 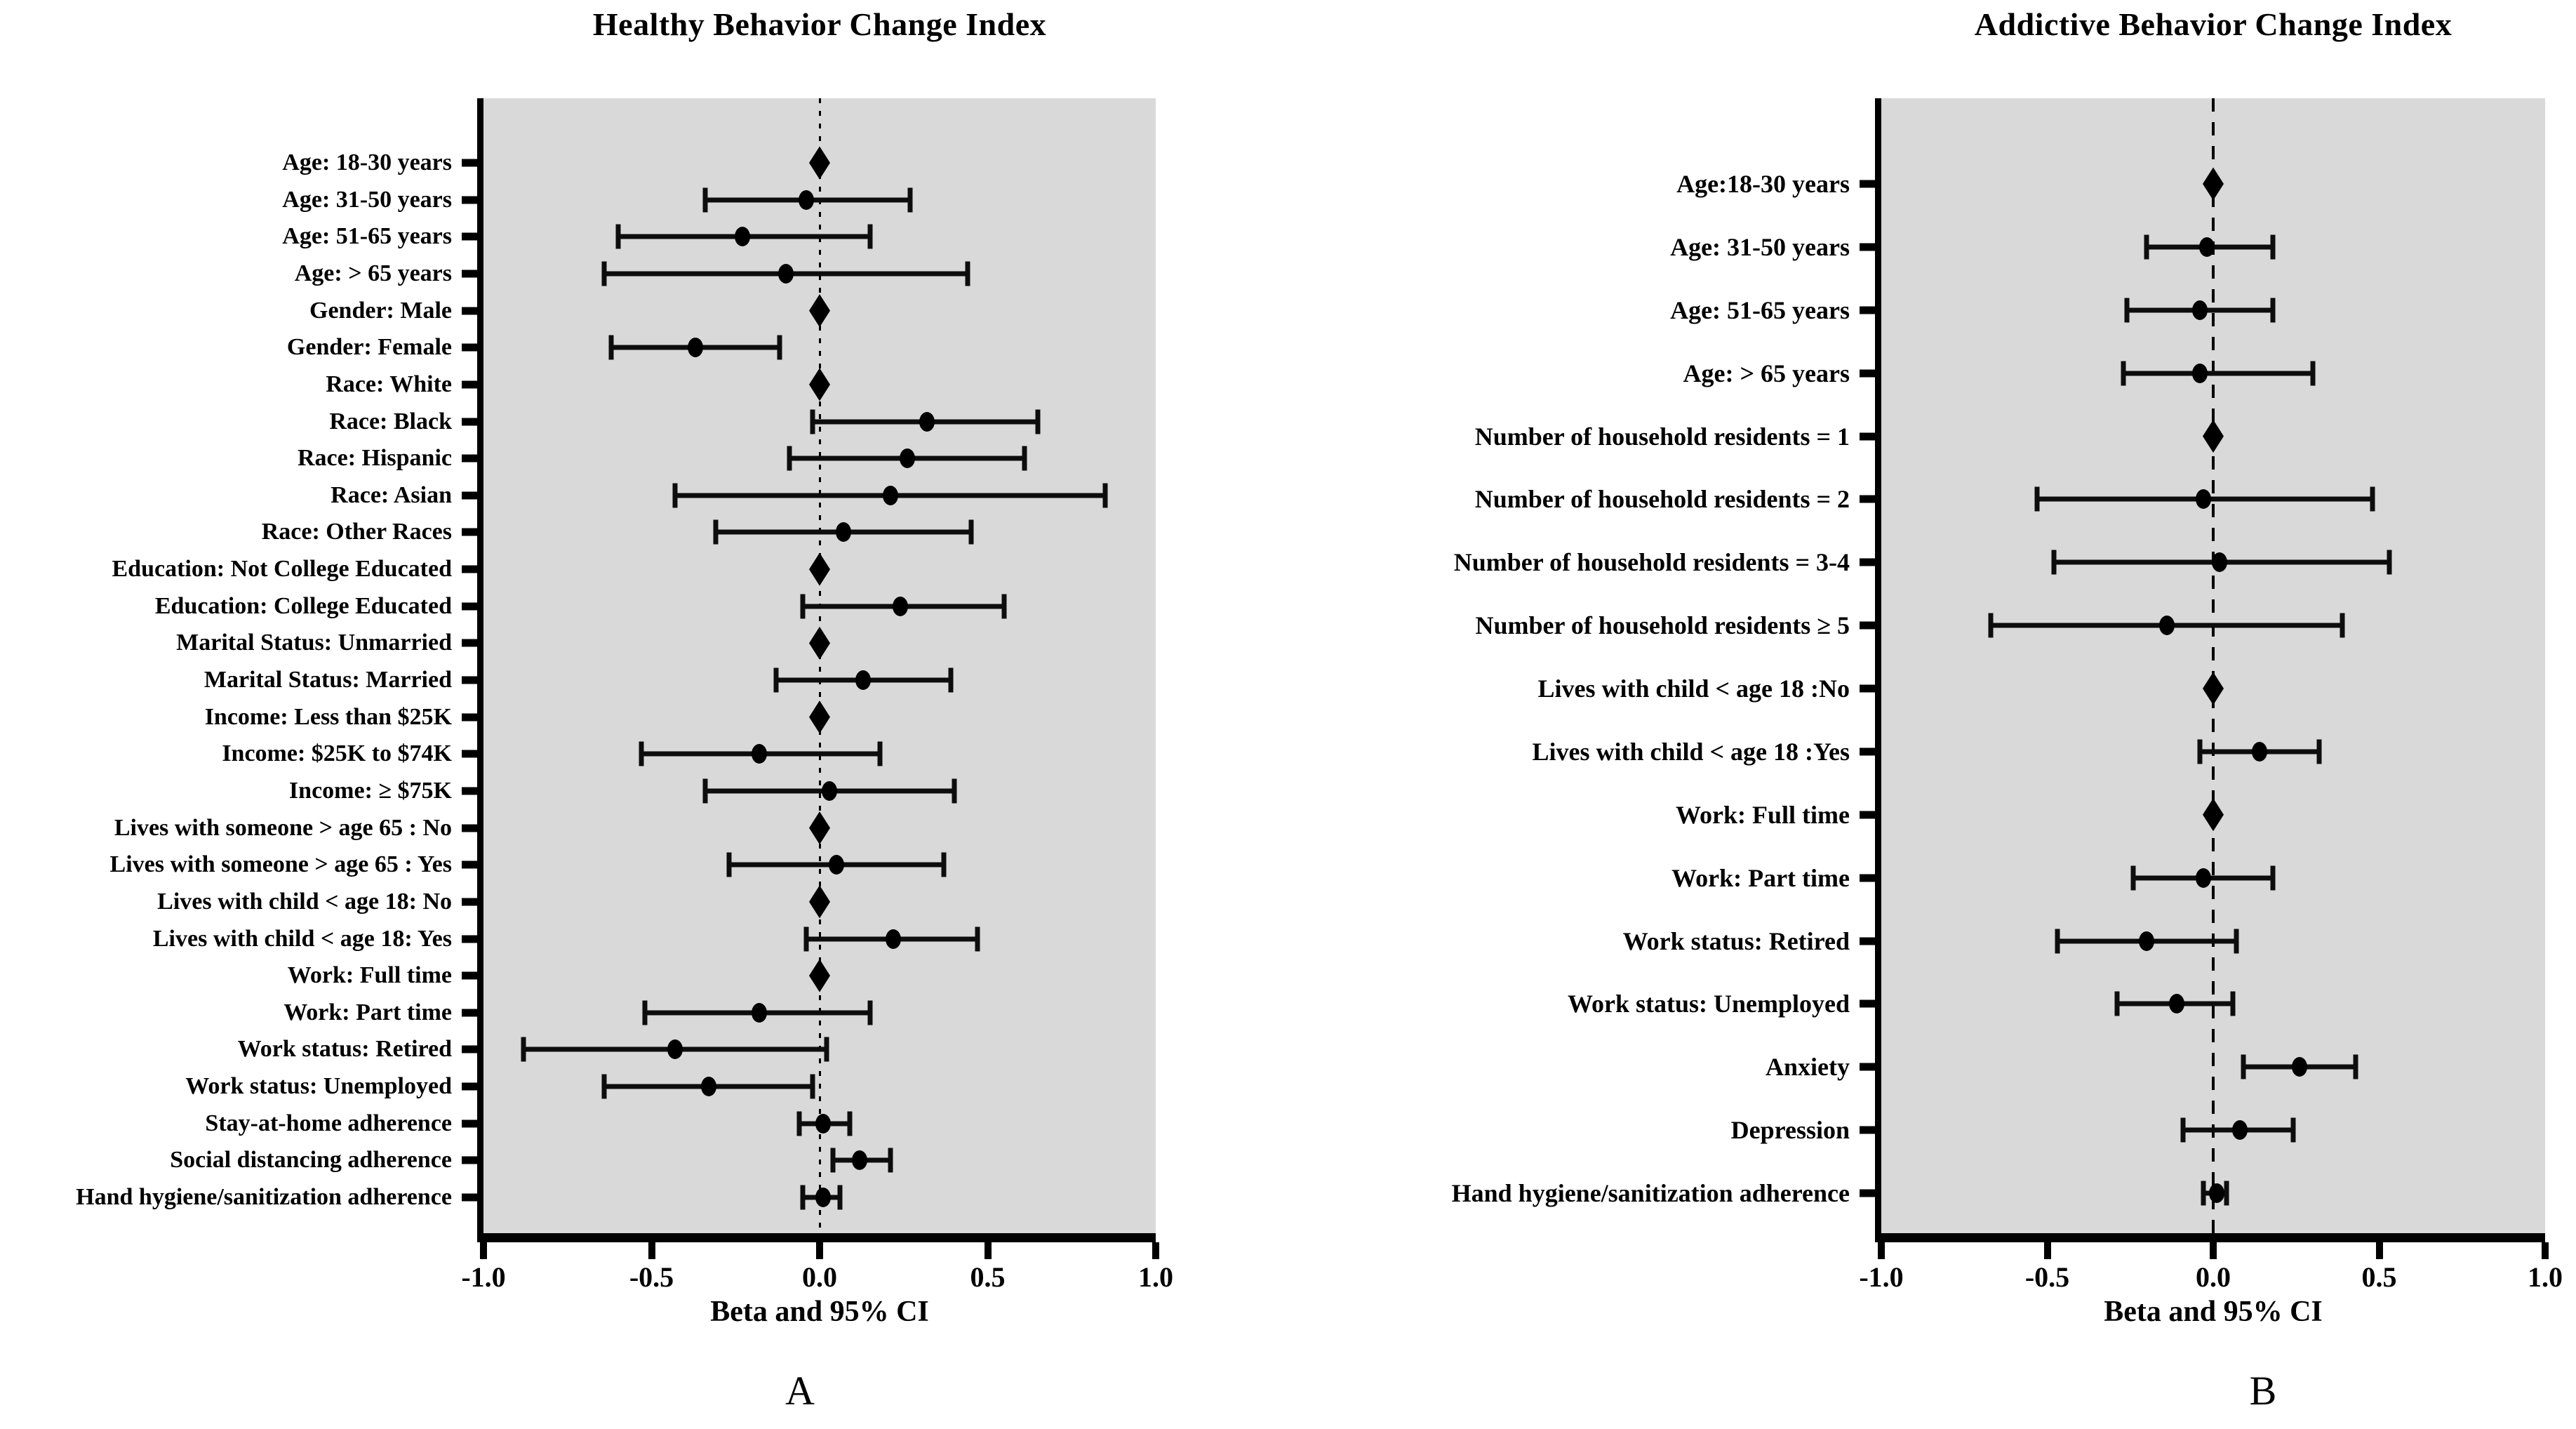 I want to click on panel-b-x-axis, so click(x=2210, y=1237).